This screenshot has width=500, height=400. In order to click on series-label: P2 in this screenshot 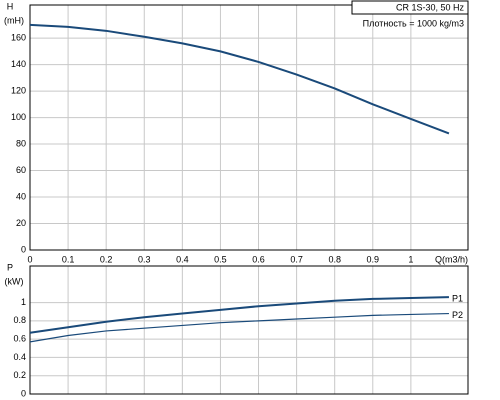, I will do `click(457, 315)`.